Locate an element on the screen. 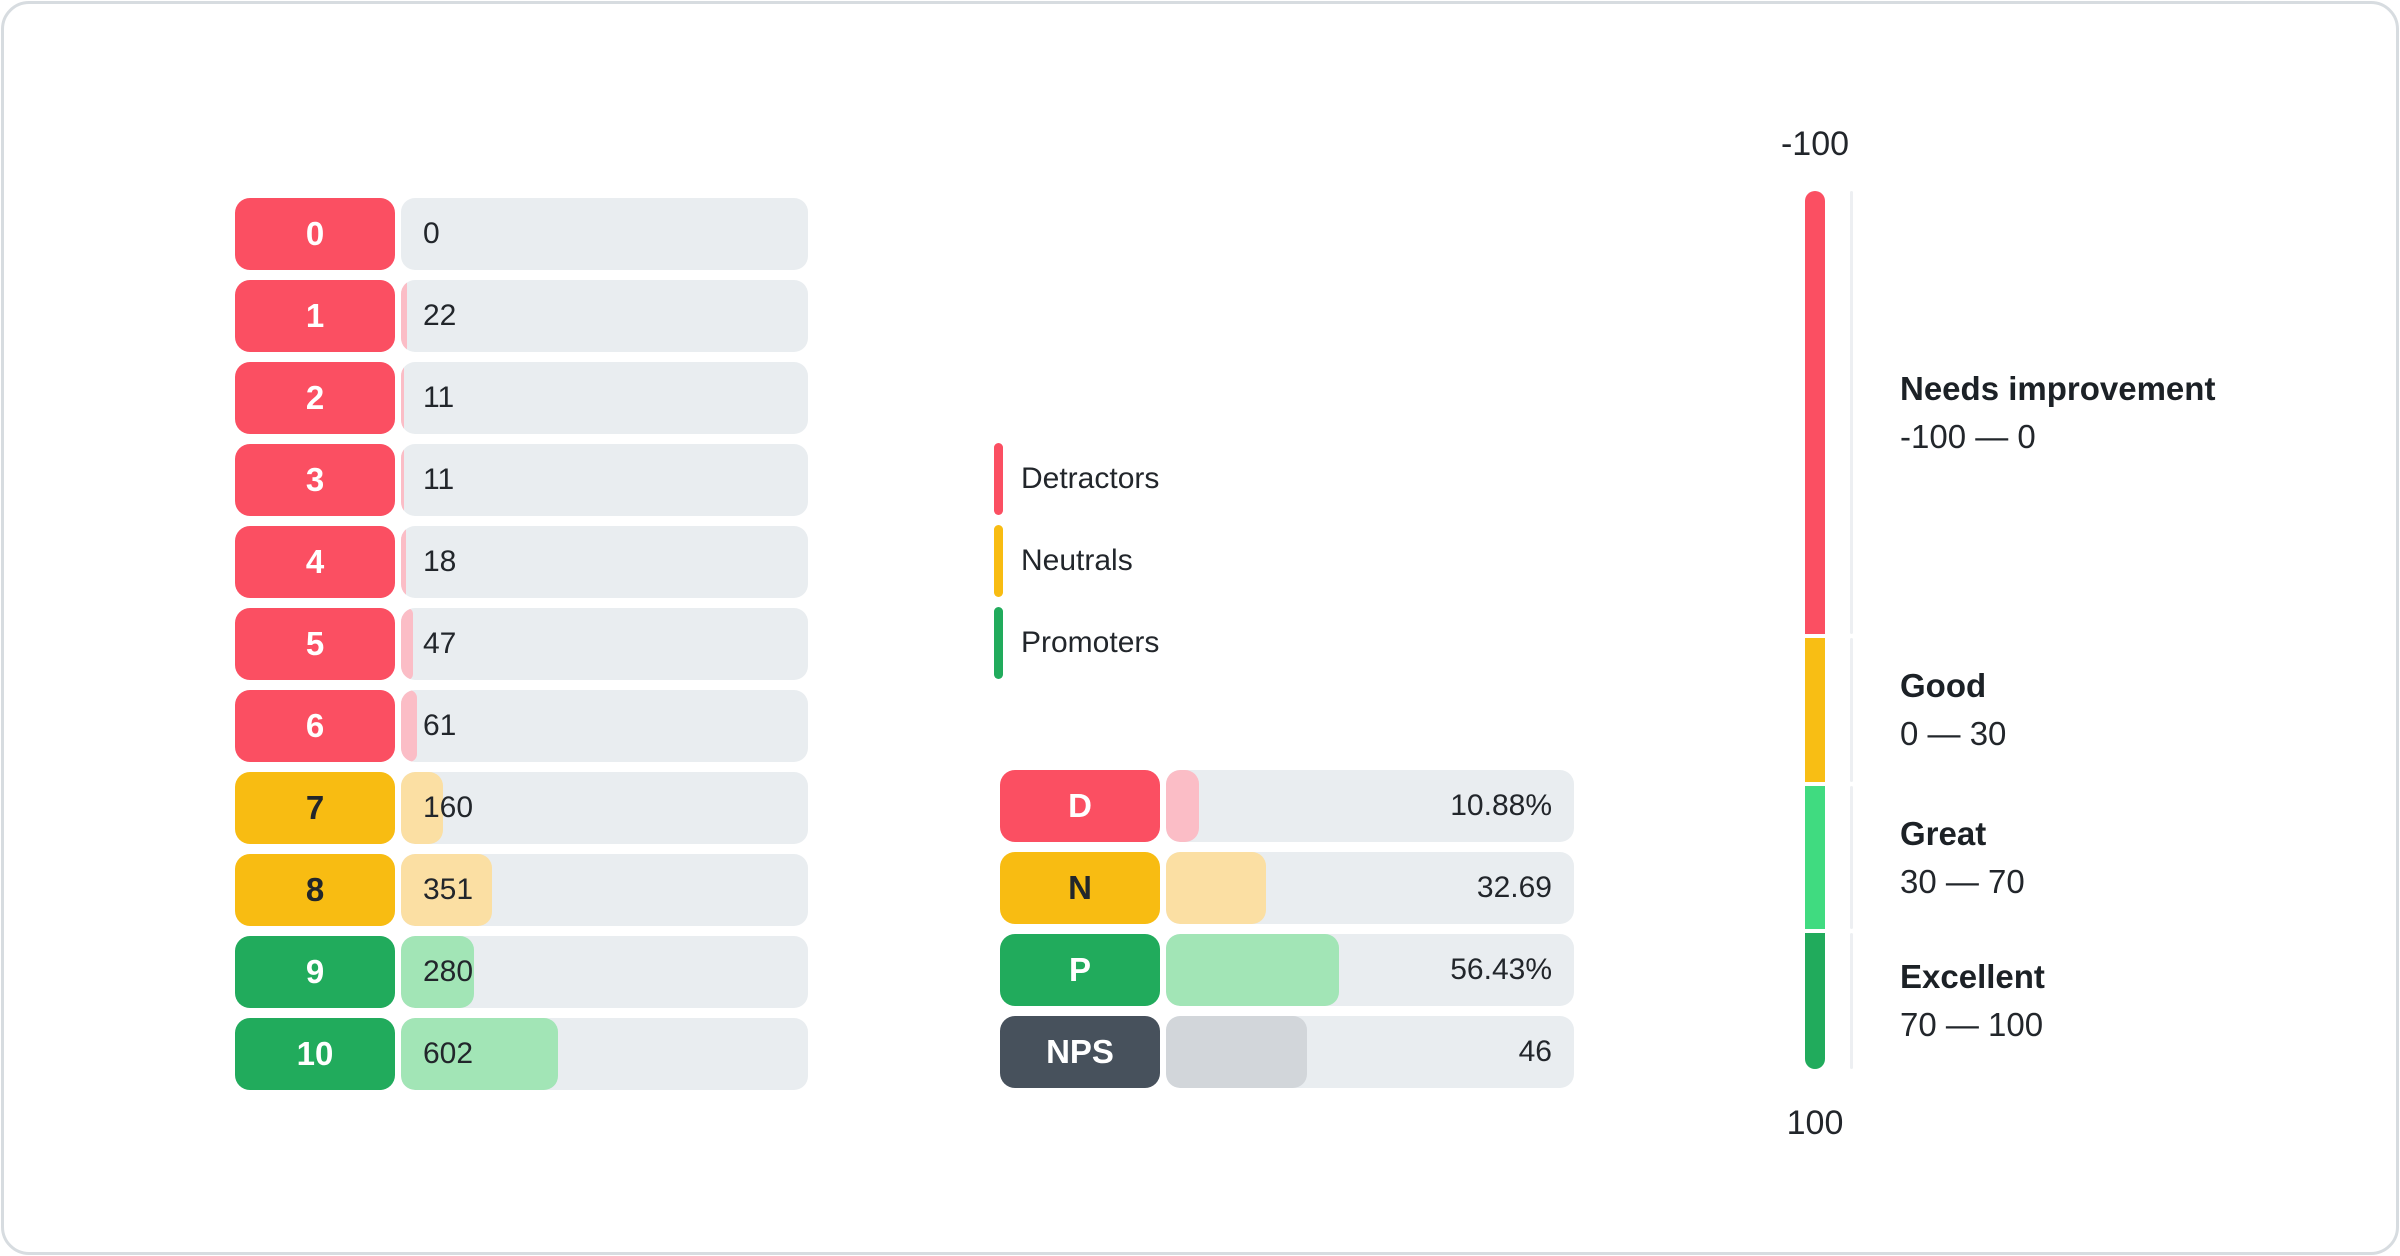 Image resolution: width=2400 pixels, height=1256 pixels. score-track: 61 is located at coordinates (604, 726).